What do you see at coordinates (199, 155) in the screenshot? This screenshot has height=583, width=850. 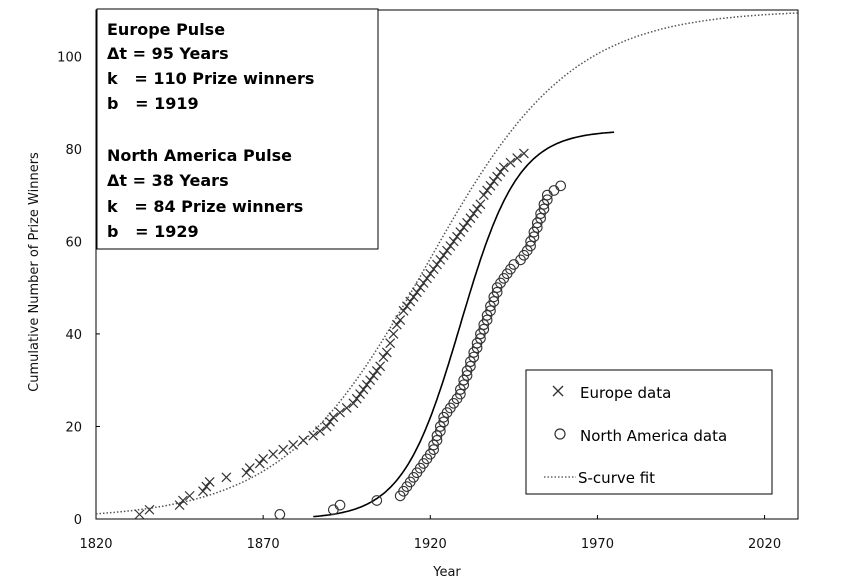 I see `na-pulse-title: North America Pulse` at bounding box center [199, 155].